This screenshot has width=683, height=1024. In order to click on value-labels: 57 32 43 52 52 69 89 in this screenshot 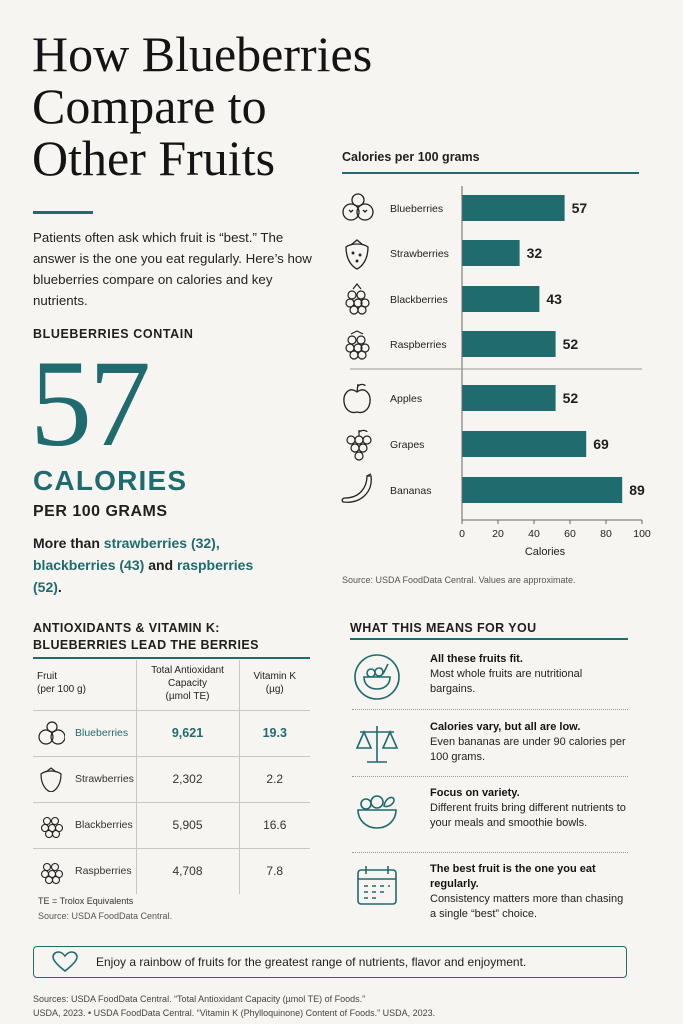, I will do `click(586, 349)`.